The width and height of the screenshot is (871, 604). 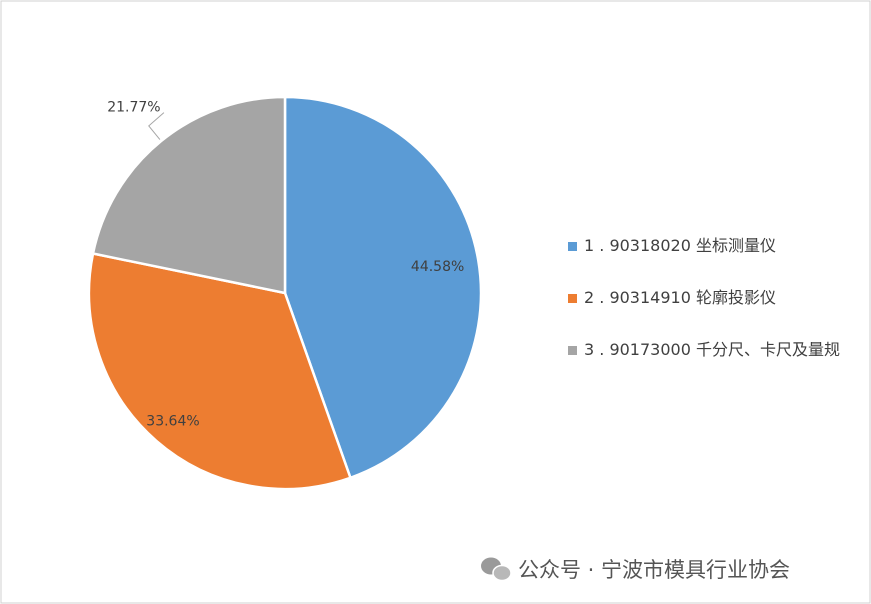 I want to click on leader-line, so click(x=156, y=126).